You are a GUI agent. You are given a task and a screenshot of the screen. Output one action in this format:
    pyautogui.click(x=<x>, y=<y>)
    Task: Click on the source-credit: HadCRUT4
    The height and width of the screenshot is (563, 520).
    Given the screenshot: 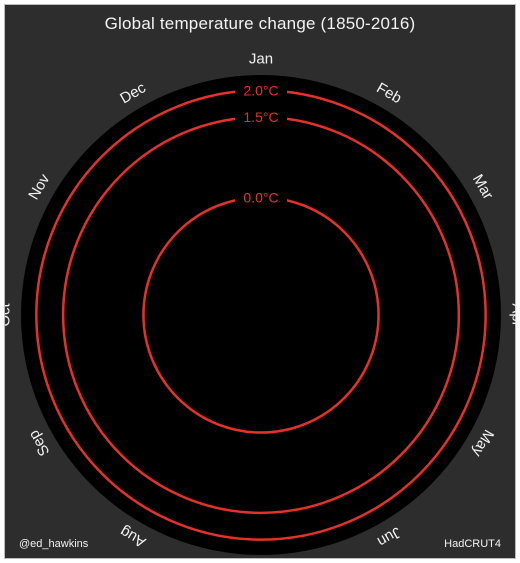 What is the action you would take?
    pyautogui.click(x=472, y=544)
    